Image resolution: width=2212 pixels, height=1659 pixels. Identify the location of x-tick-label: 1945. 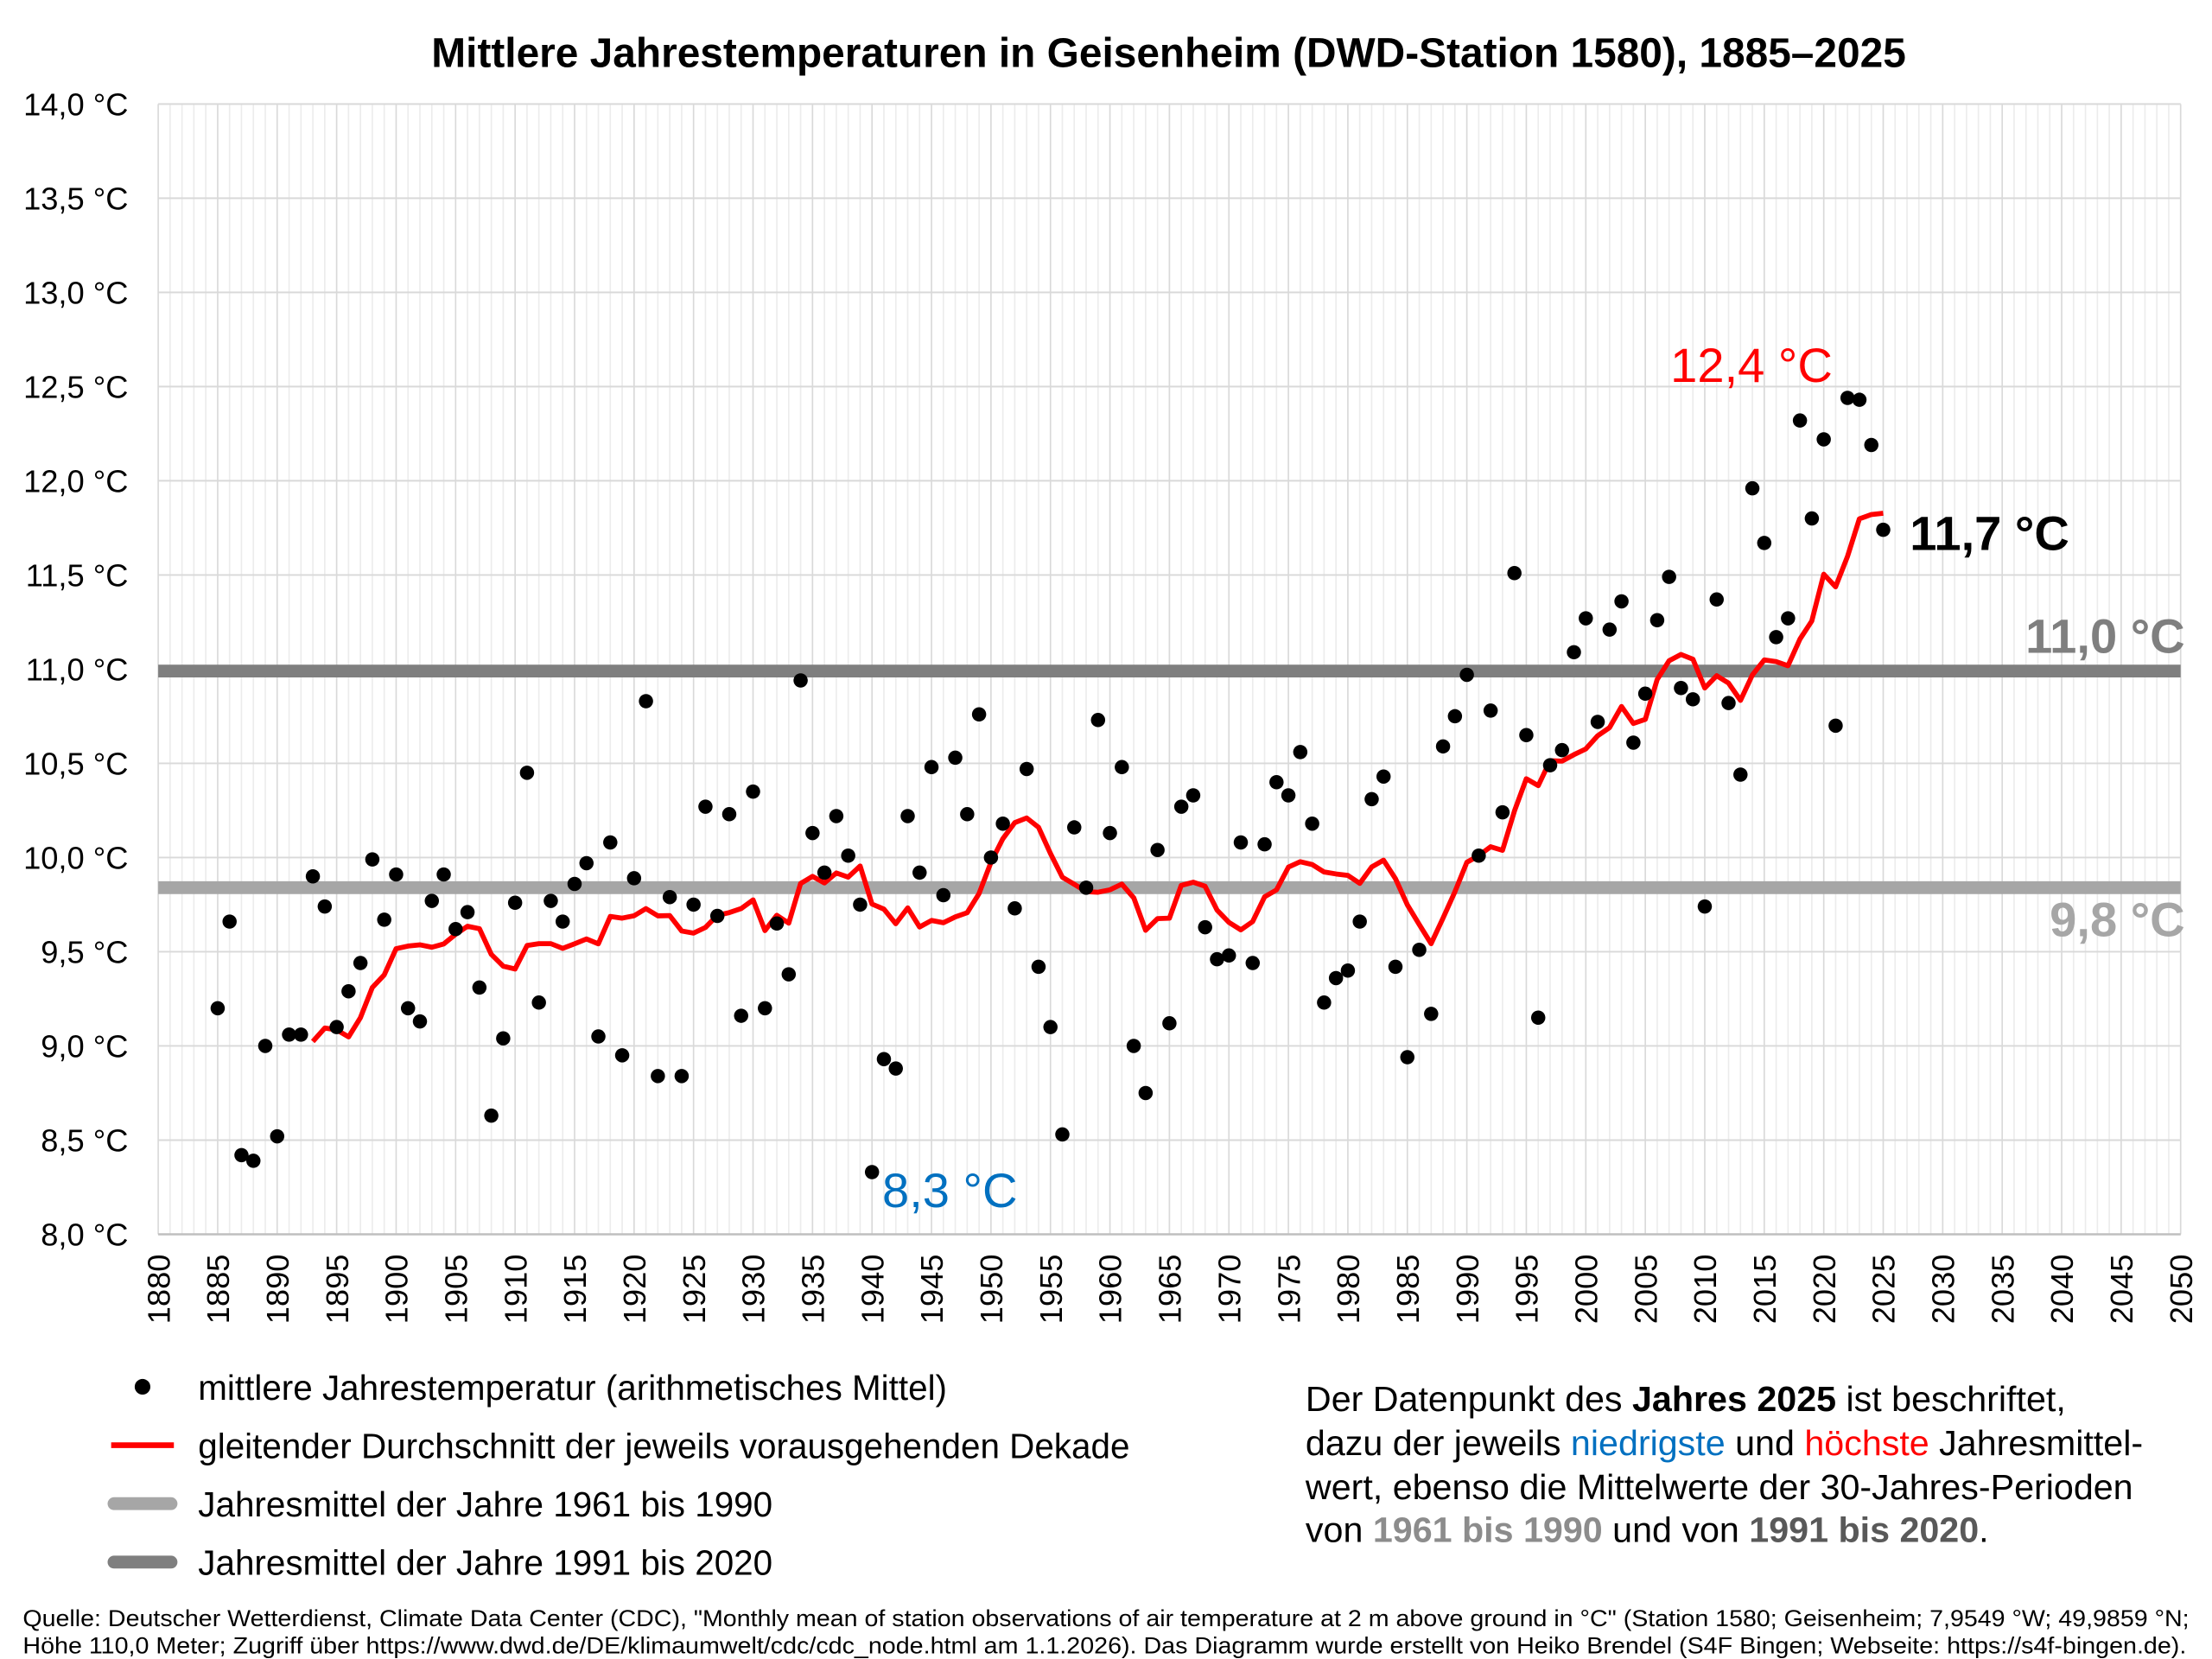
(932, 1290).